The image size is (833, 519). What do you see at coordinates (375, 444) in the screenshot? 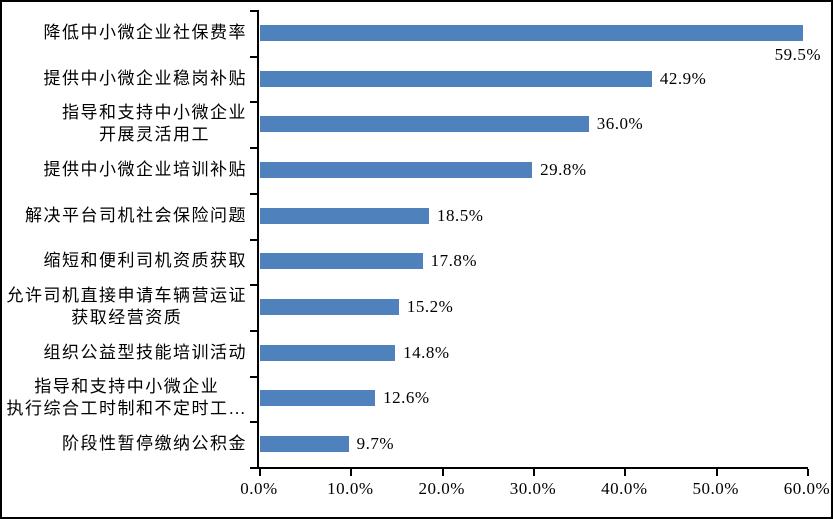
I see `value-label: 9.7%` at bounding box center [375, 444].